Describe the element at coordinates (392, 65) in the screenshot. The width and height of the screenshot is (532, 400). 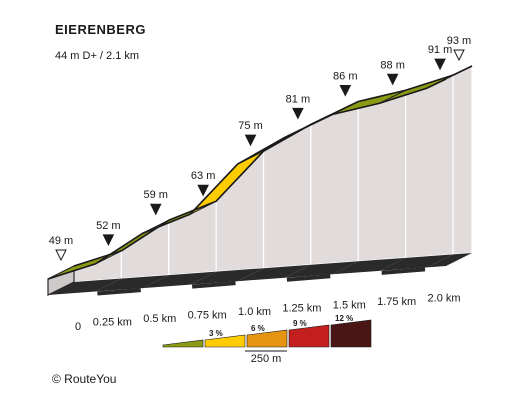
I see `elevation-label: 88 m` at that location.